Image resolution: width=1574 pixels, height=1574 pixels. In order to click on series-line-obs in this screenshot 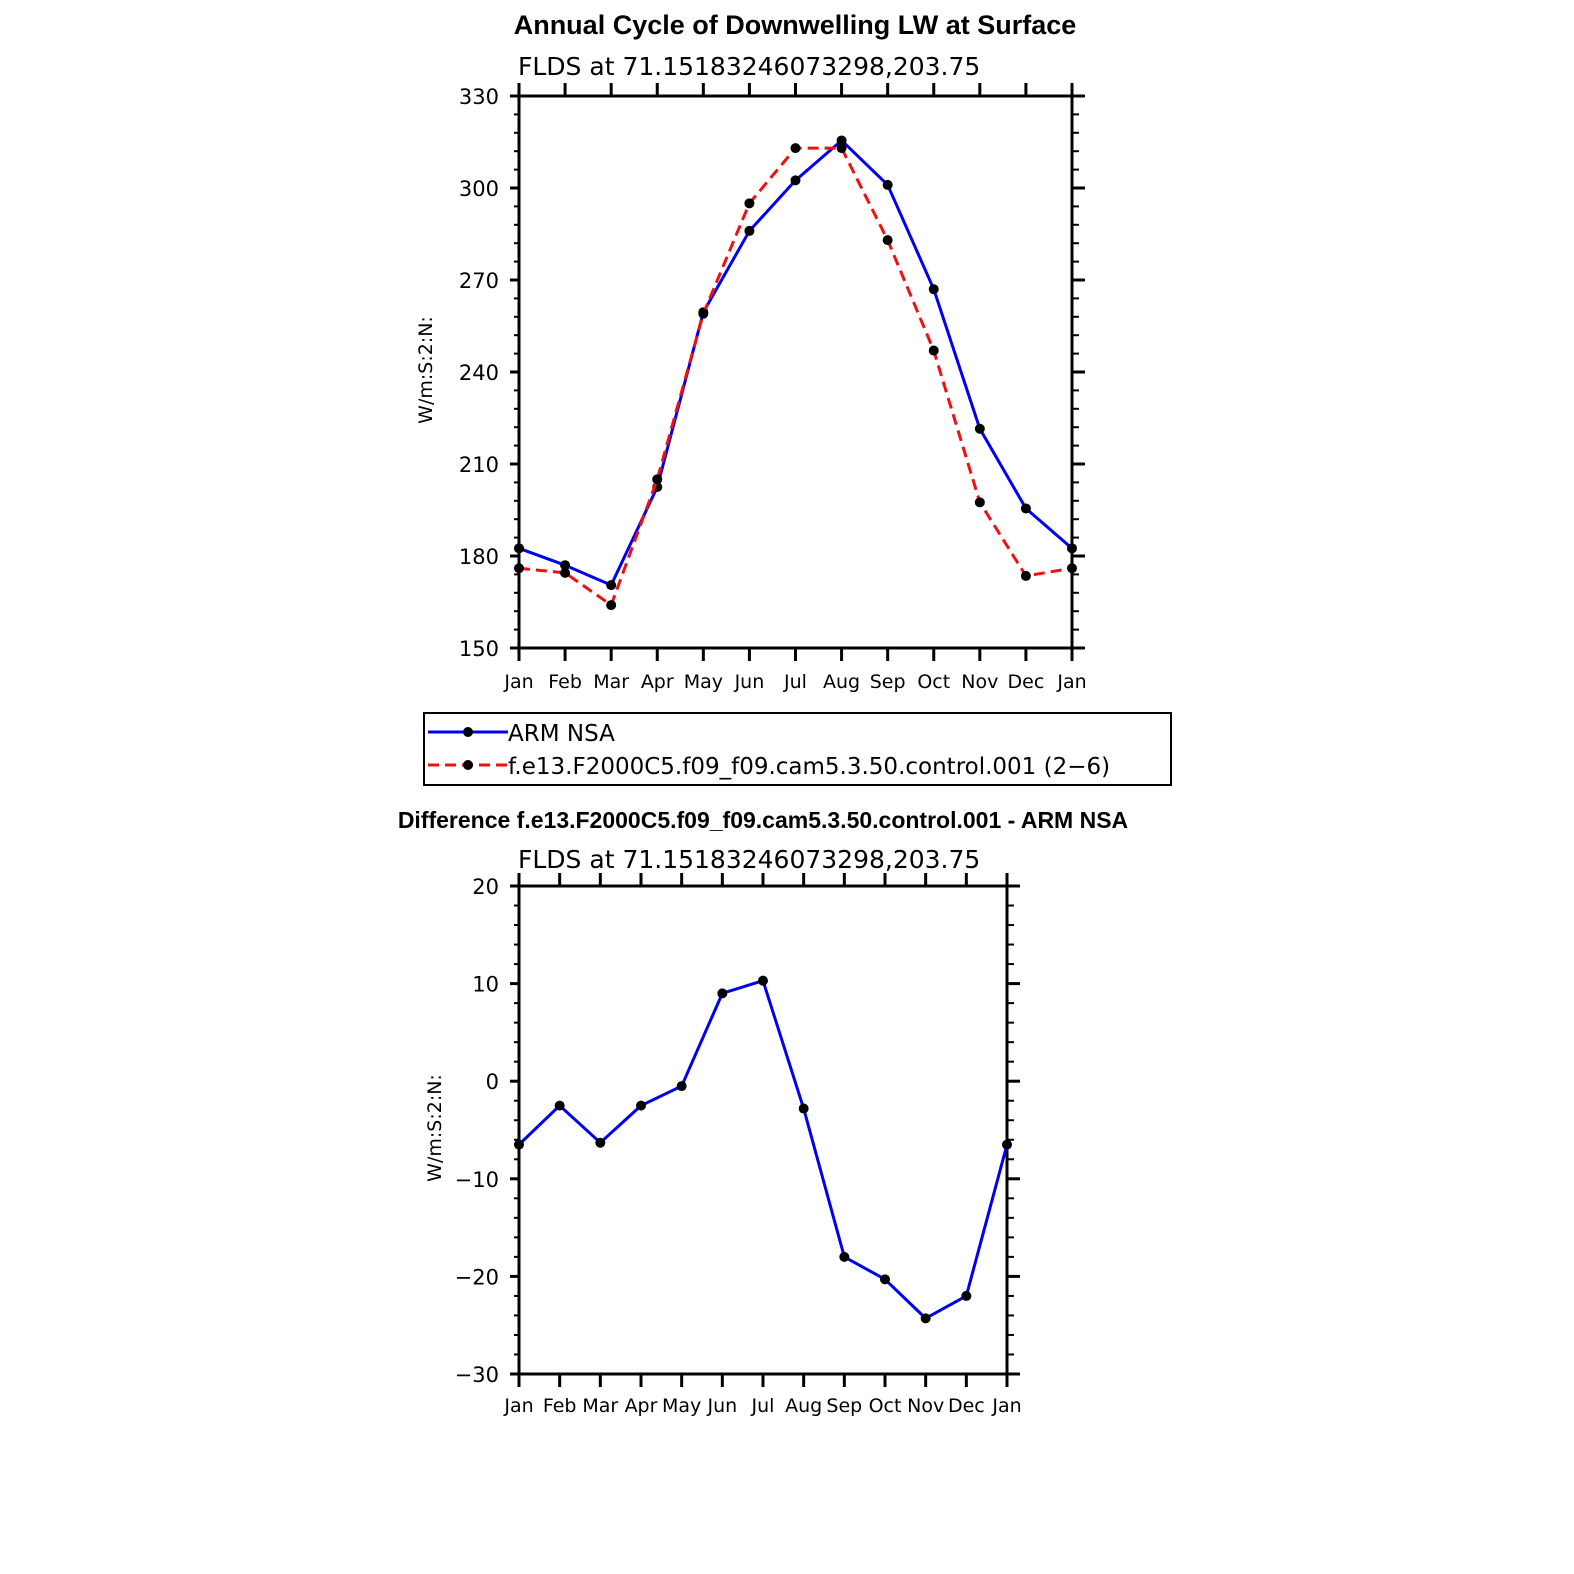, I will do `click(763, 1149)`.